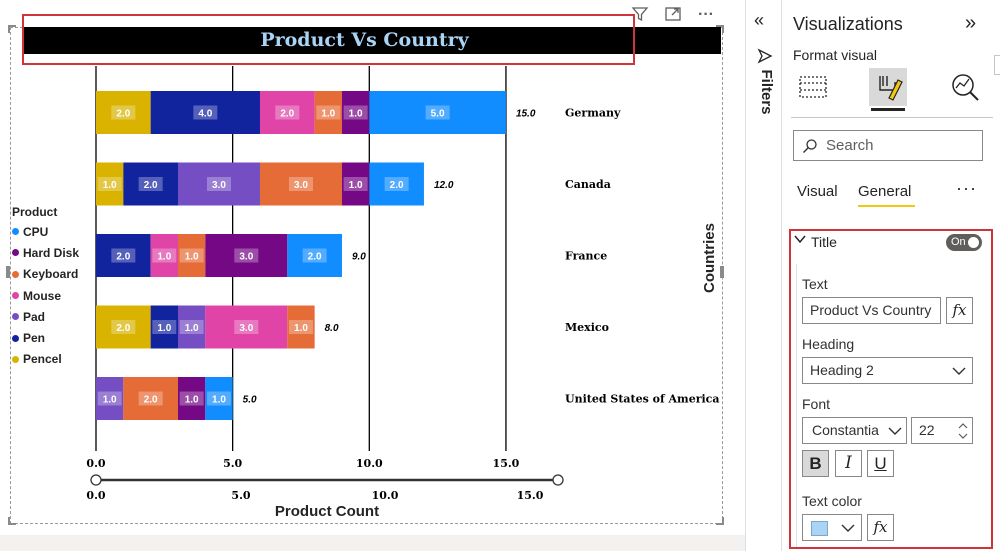 The image size is (1000, 551). I want to click on legend-item: Pen, so click(57, 337).